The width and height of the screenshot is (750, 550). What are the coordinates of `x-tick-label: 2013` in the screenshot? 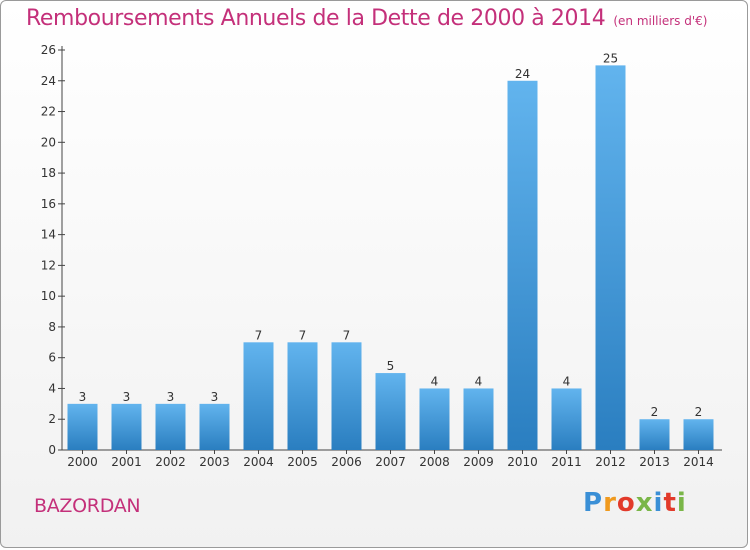 It's located at (654, 462).